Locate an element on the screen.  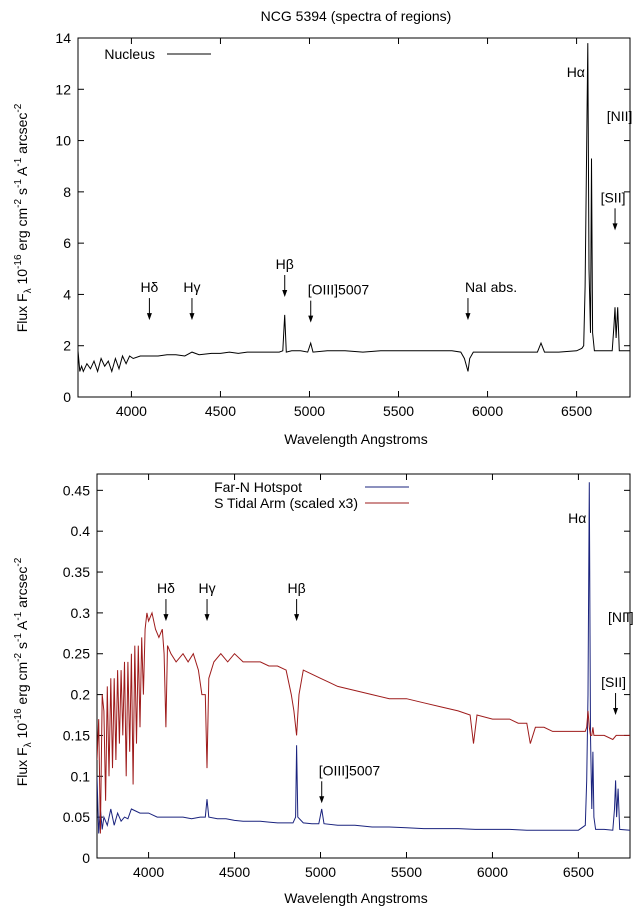
y-tick-label: 0.3 is located at coordinates (81, 613).